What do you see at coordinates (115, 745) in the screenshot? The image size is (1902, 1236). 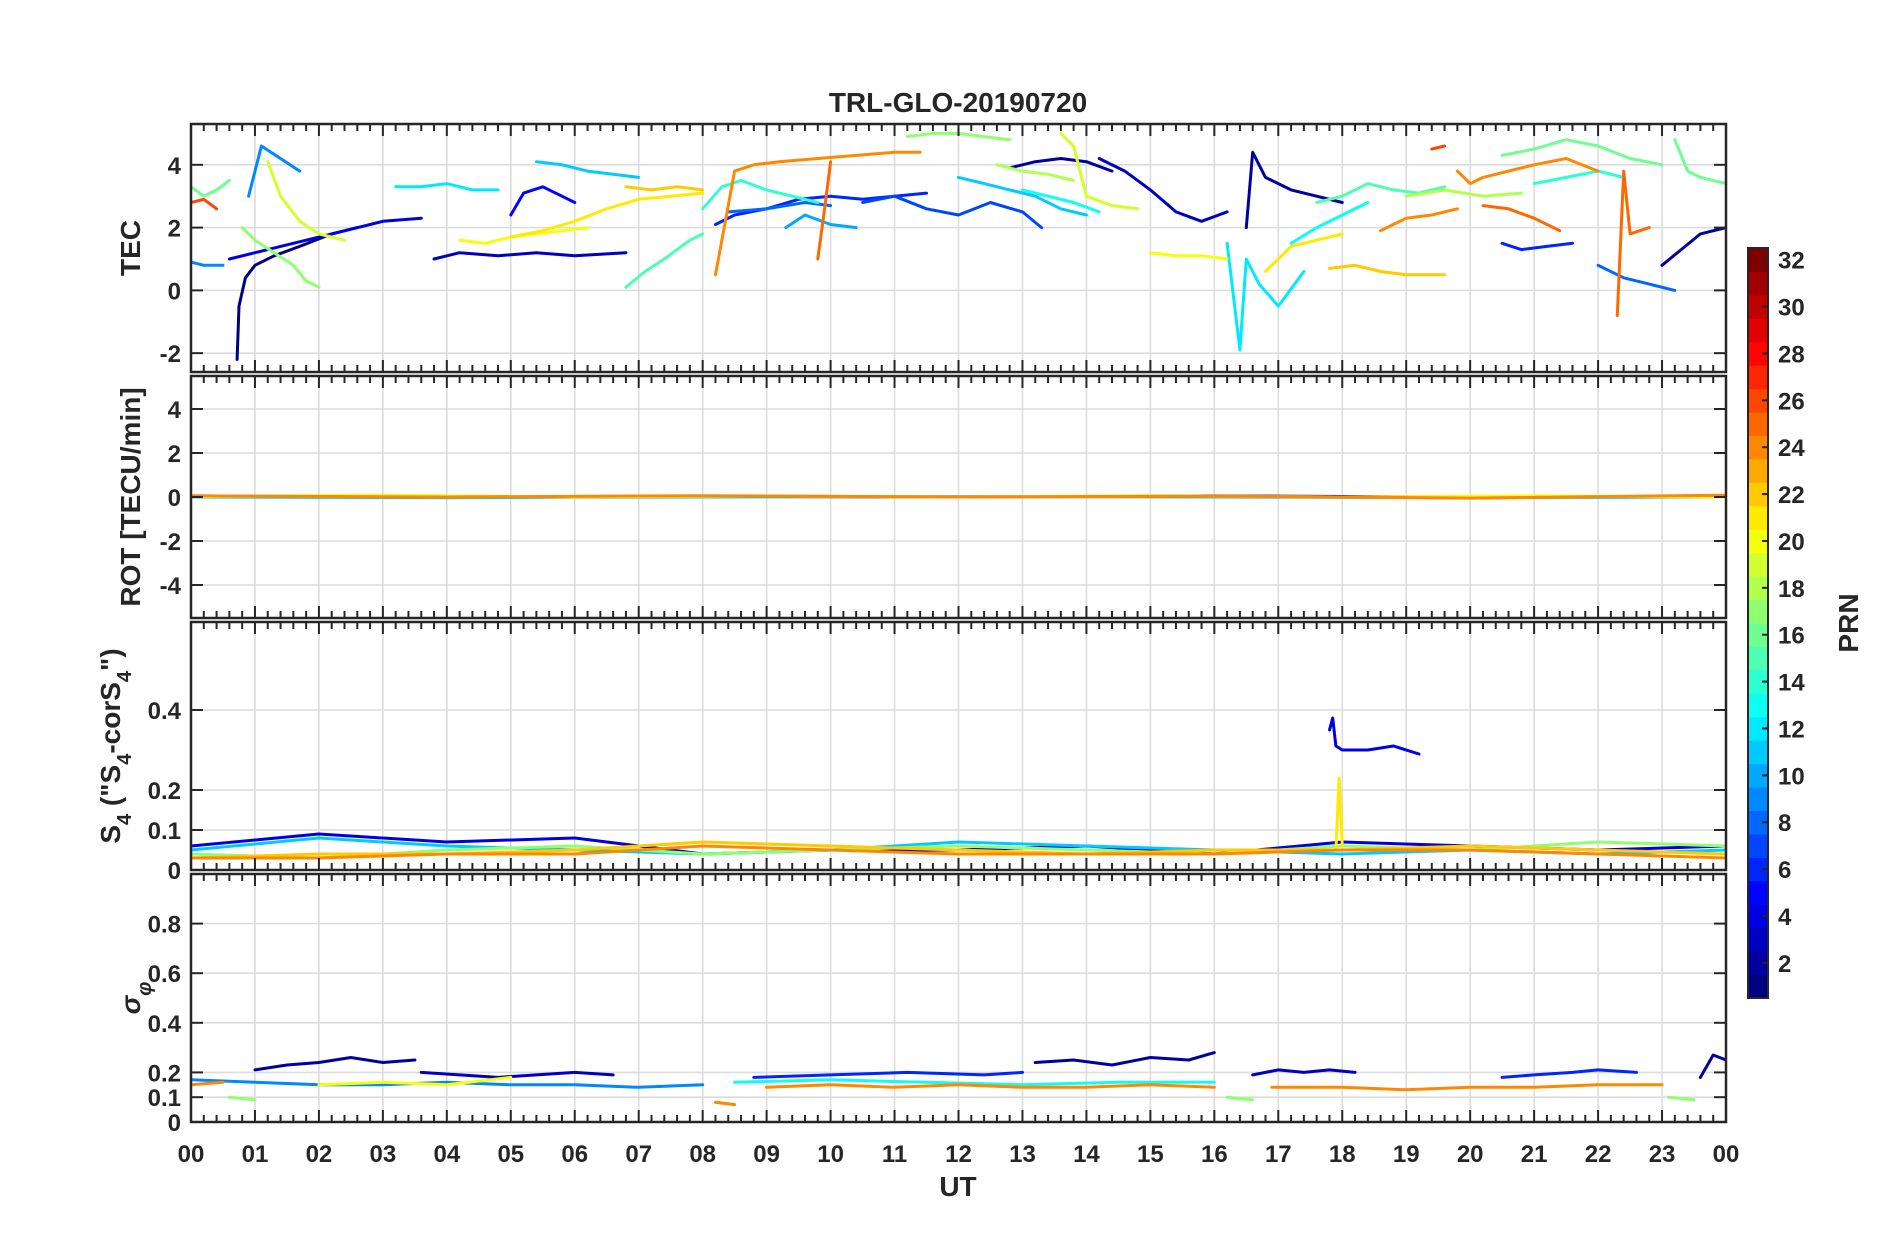 I see `y-axis-title-s4: S4 ("S4-corS4")` at bounding box center [115, 745].